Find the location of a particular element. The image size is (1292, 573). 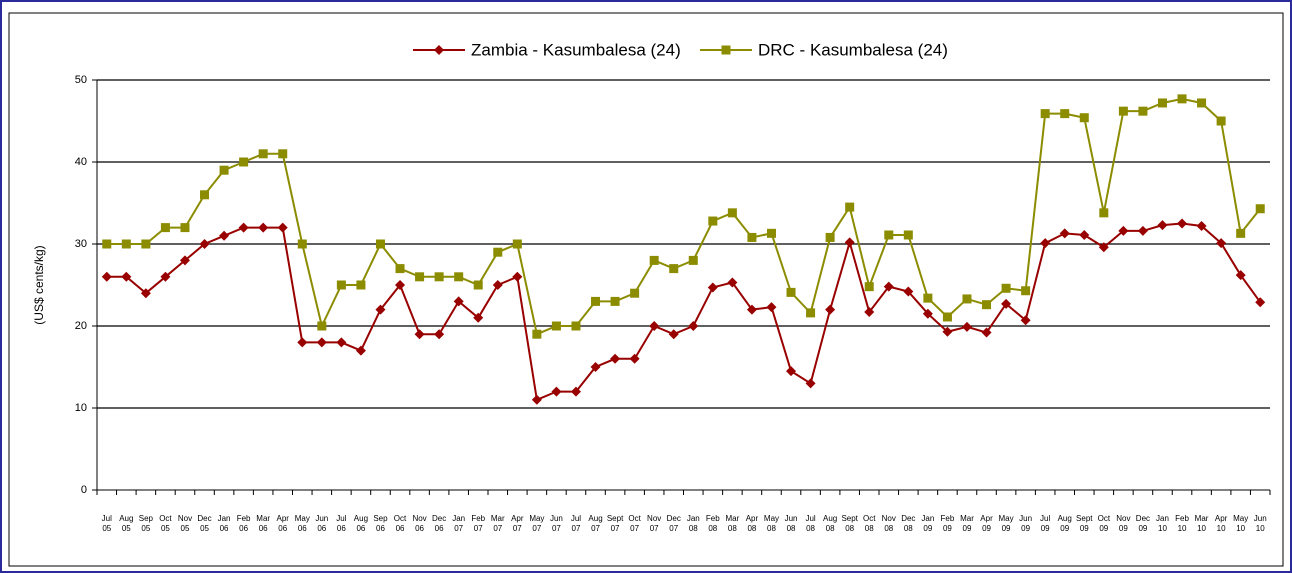

y-tick-label: 20 is located at coordinates (81, 326).